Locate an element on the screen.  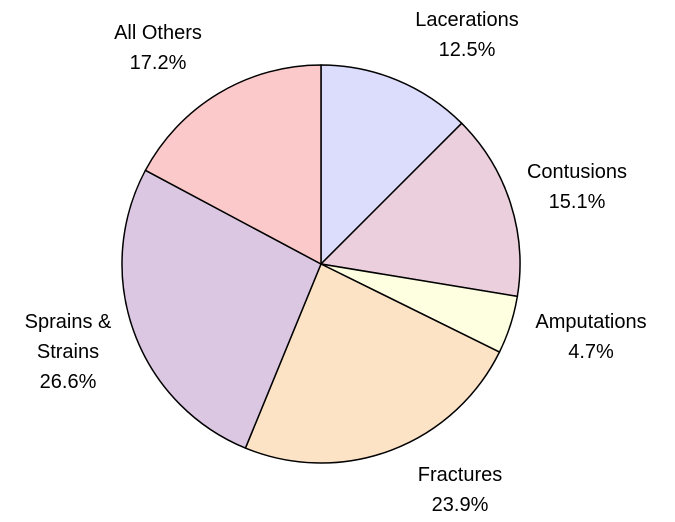
category-name: Sprains & Strains is located at coordinates (68, 337).